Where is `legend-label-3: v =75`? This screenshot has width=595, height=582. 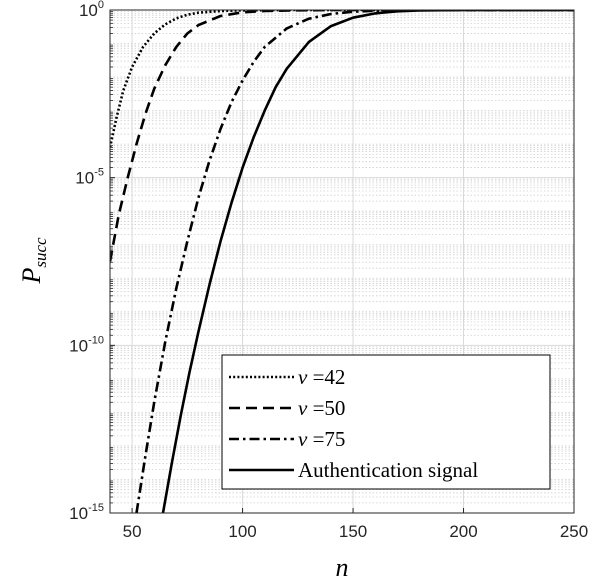 legend-label-3: v =75 is located at coordinates (321, 439).